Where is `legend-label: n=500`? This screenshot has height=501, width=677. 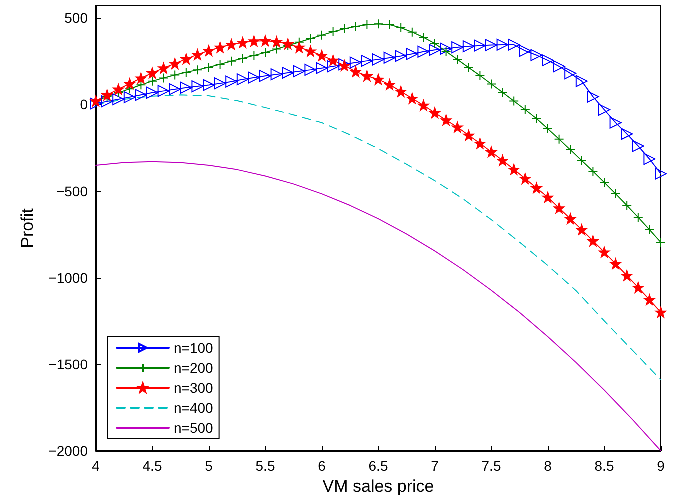
legend-label: n=500 is located at coordinates (194, 428).